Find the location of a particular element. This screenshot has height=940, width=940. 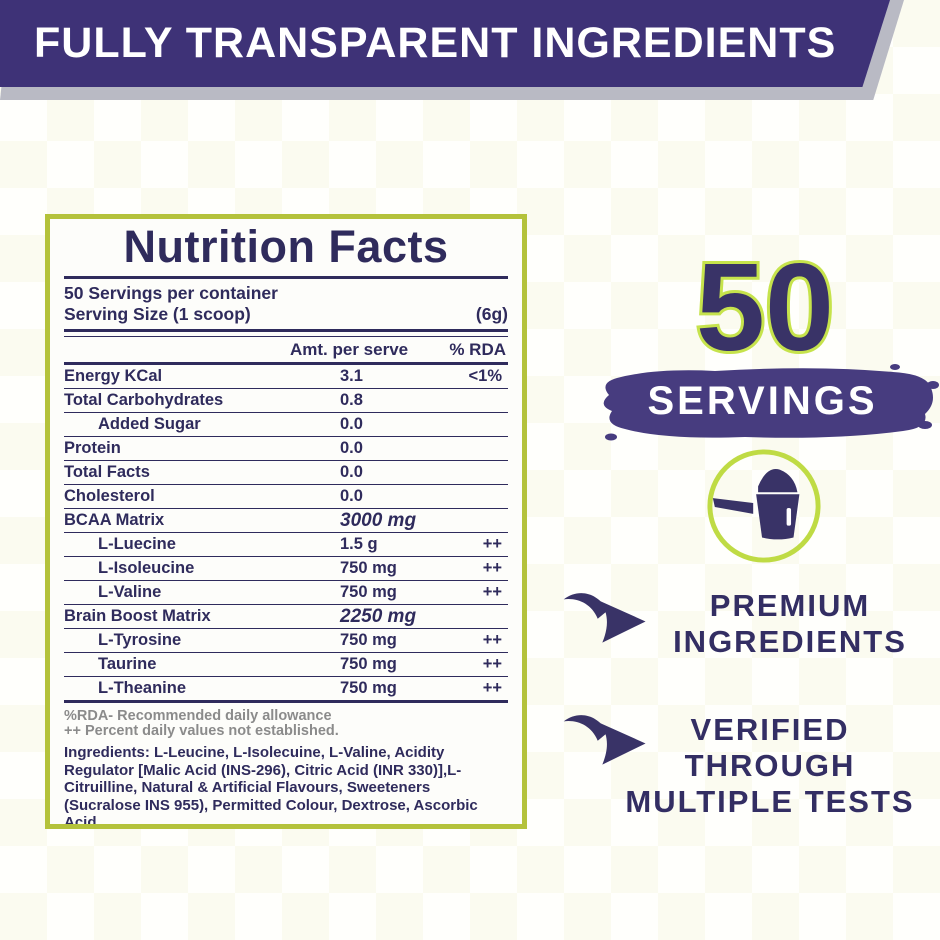

table-row: Energy KCal 3.1 <1% is located at coordinates (286, 377).